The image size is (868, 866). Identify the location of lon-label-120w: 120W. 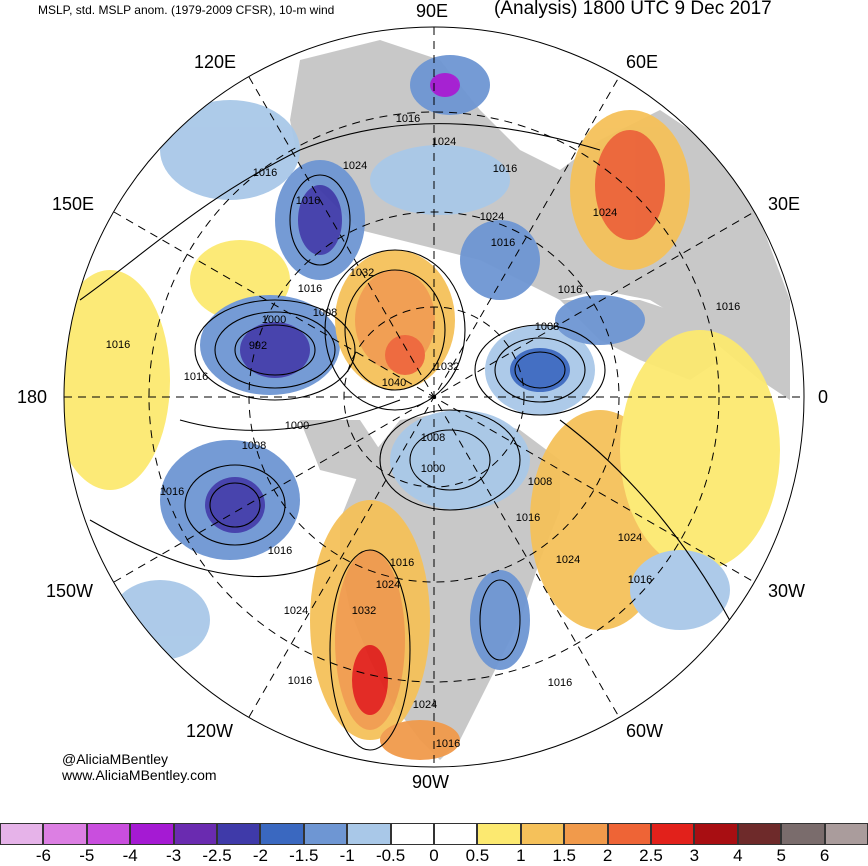
(210, 731).